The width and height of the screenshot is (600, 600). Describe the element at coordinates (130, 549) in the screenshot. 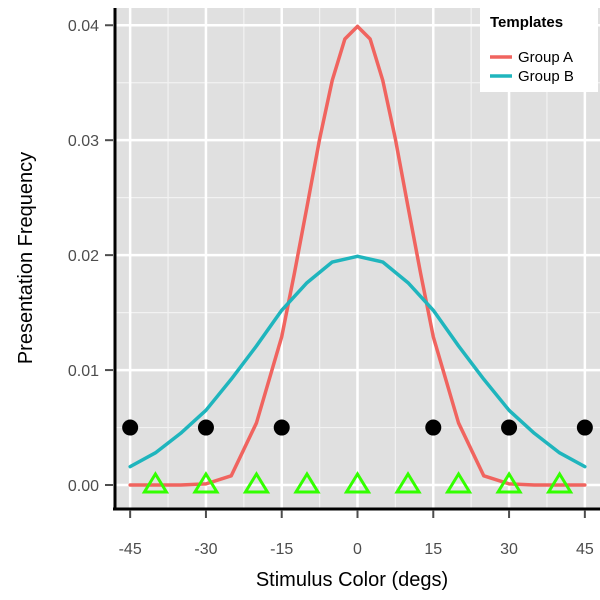

I see `x-tick-label: -45` at that location.